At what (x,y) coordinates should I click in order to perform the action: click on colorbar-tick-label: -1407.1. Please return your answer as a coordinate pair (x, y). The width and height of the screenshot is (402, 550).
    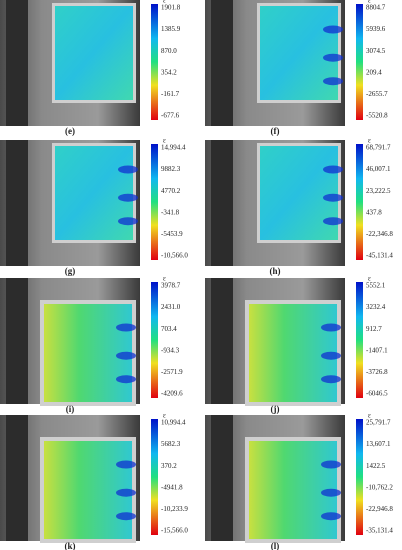
    Looking at the image, I should click on (377, 350).